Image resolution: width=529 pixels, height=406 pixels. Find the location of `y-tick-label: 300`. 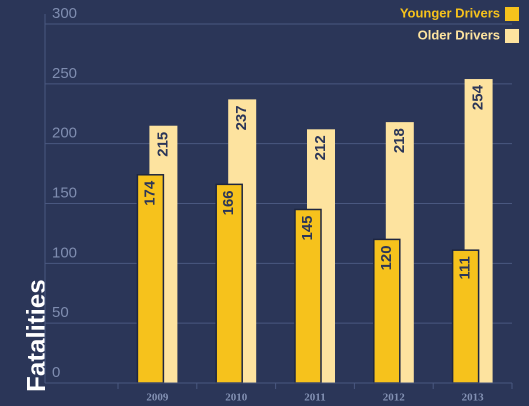

y-tick-label: 300 is located at coordinates (64, 13).